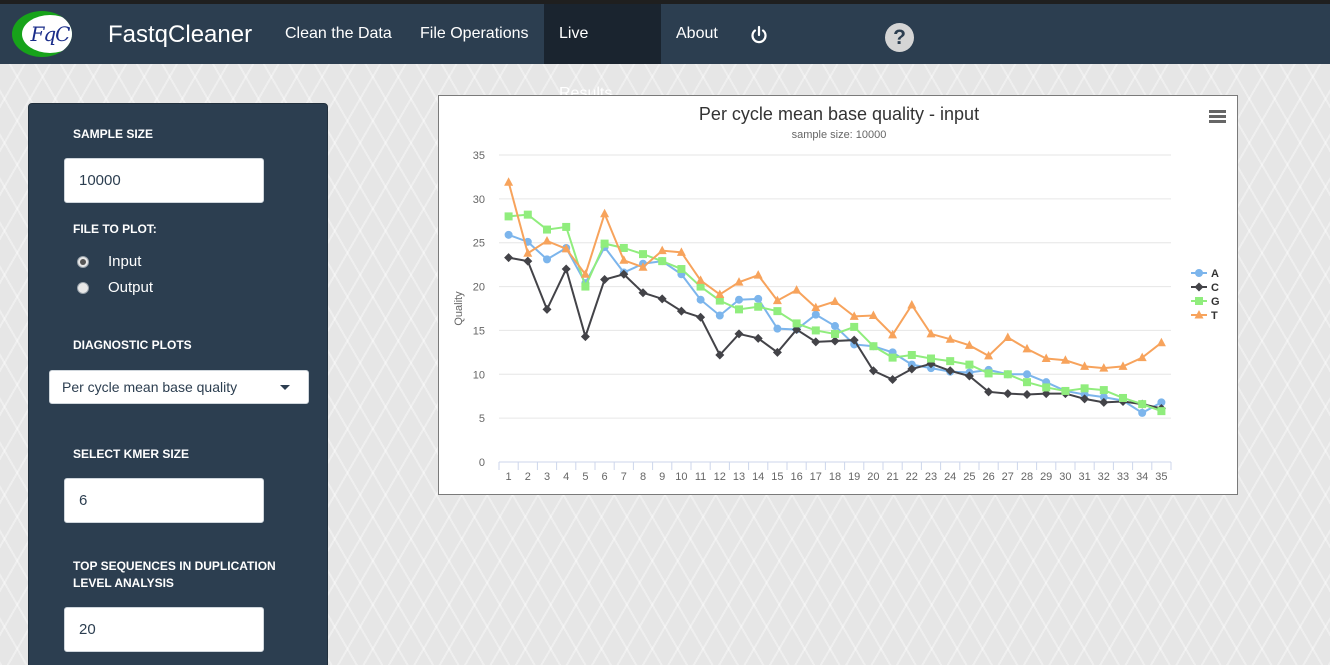  Describe the element at coordinates (605, 477) in the screenshot. I see `x-tick-label: 6` at that location.